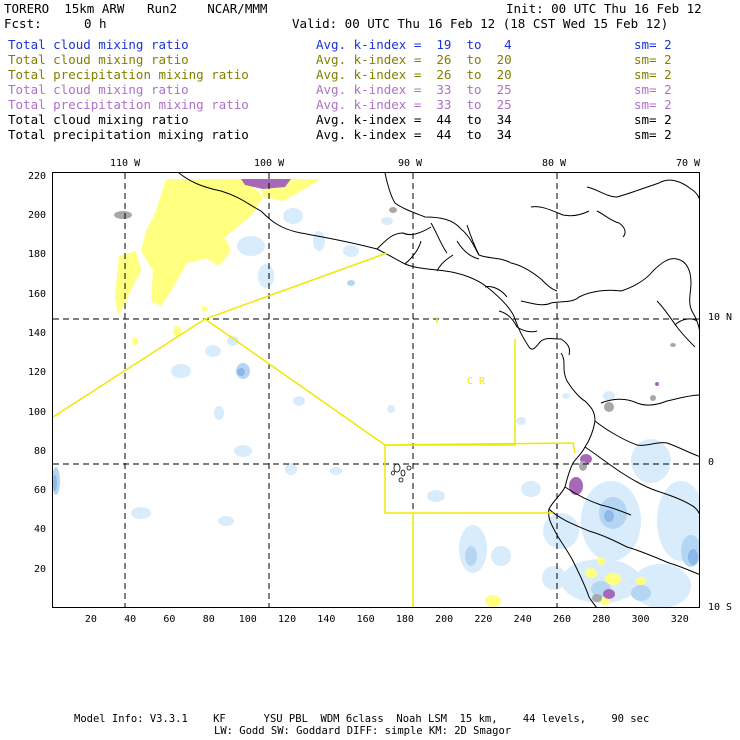  Describe the element at coordinates (125, 163) in the screenshot. I see `top-lon-label: 110 W` at that location.